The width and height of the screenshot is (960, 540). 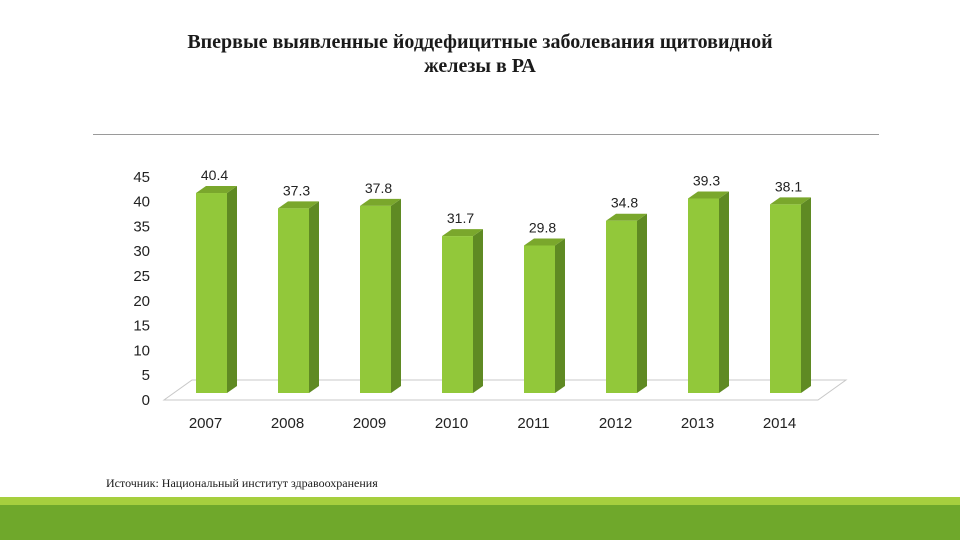 What do you see at coordinates (141, 251) in the screenshot?
I see `y-tick-label: 30` at bounding box center [141, 251].